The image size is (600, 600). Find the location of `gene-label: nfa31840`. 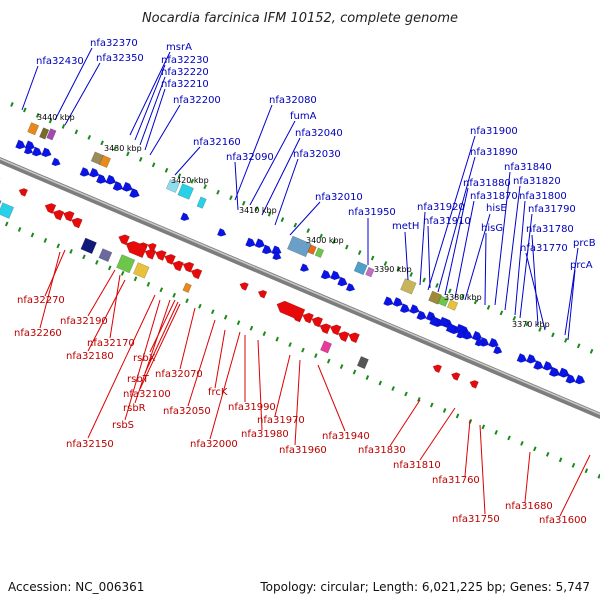

gene-label: nfa31840 is located at coordinates (528, 167).